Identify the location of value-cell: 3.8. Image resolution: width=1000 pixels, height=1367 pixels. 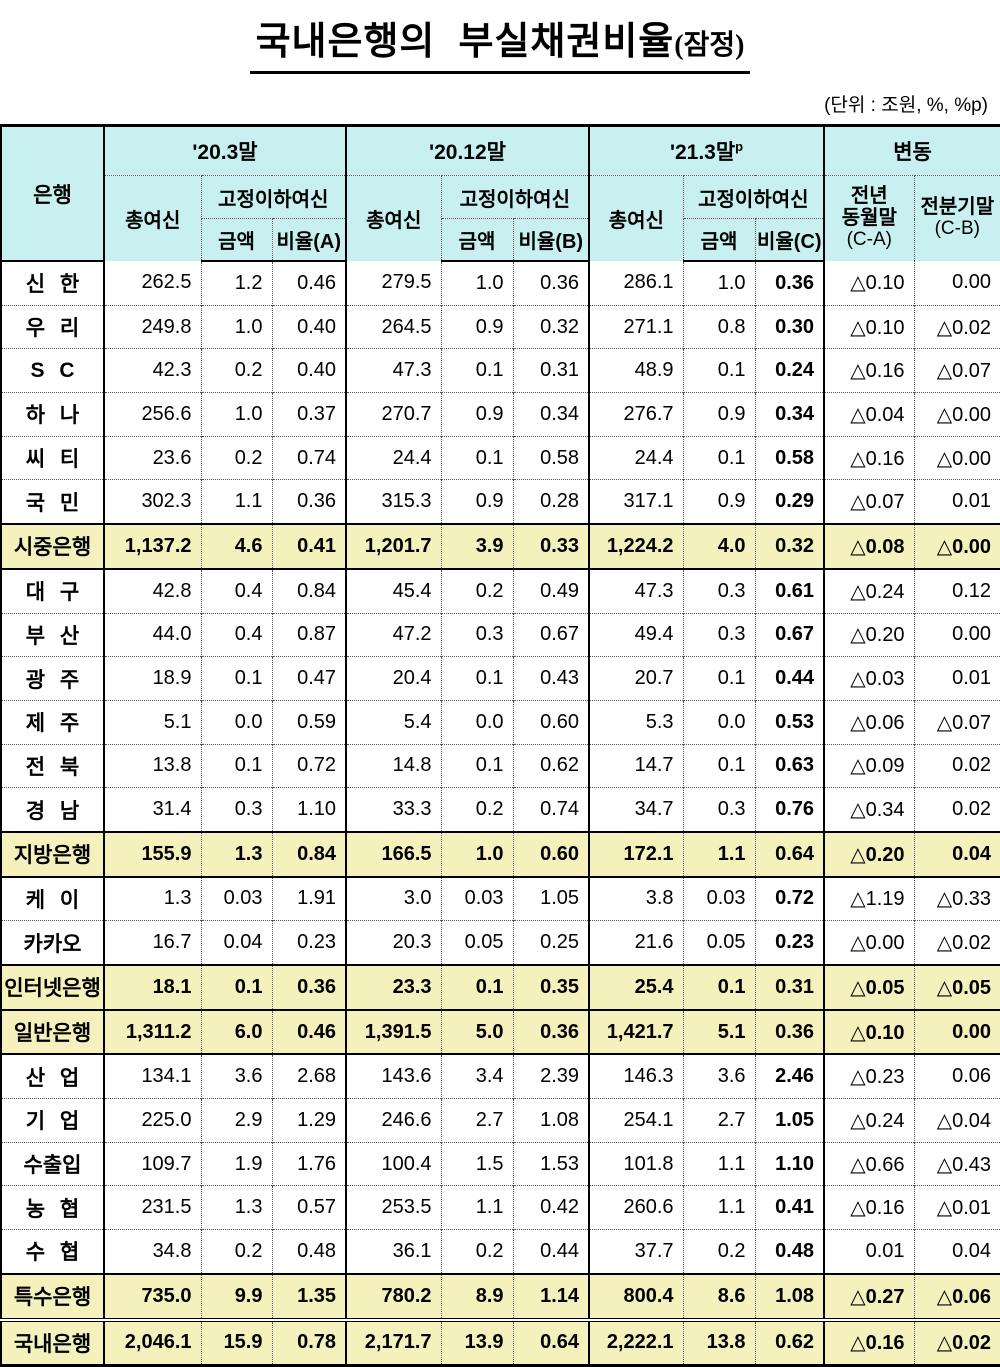
(636, 898).